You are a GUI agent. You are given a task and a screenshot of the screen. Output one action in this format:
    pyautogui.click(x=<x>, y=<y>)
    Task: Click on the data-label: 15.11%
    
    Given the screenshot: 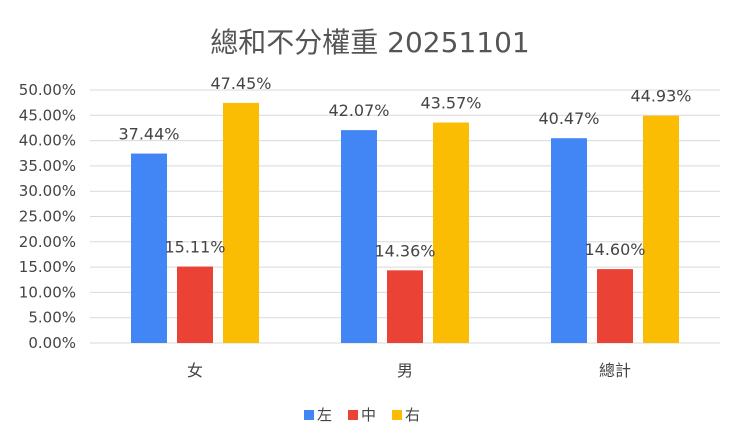 What is the action you would take?
    pyautogui.click(x=194, y=247)
    